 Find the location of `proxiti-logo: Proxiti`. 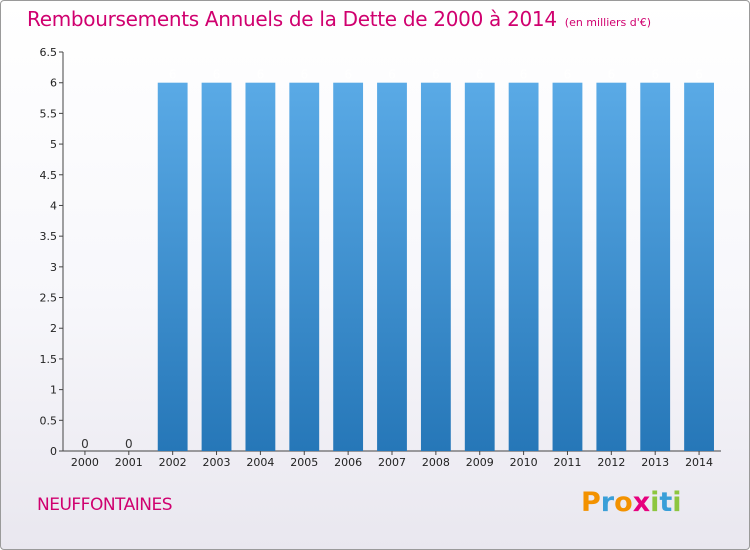

proxiti-logo: Proxiti is located at coordinates (631, 502).